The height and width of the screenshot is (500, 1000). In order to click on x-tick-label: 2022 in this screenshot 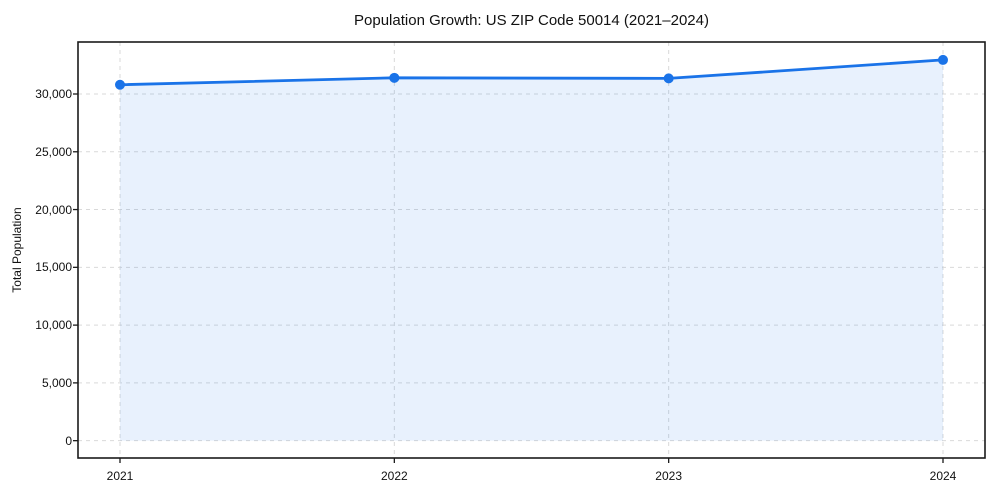, I will do `click(394, 476)`.